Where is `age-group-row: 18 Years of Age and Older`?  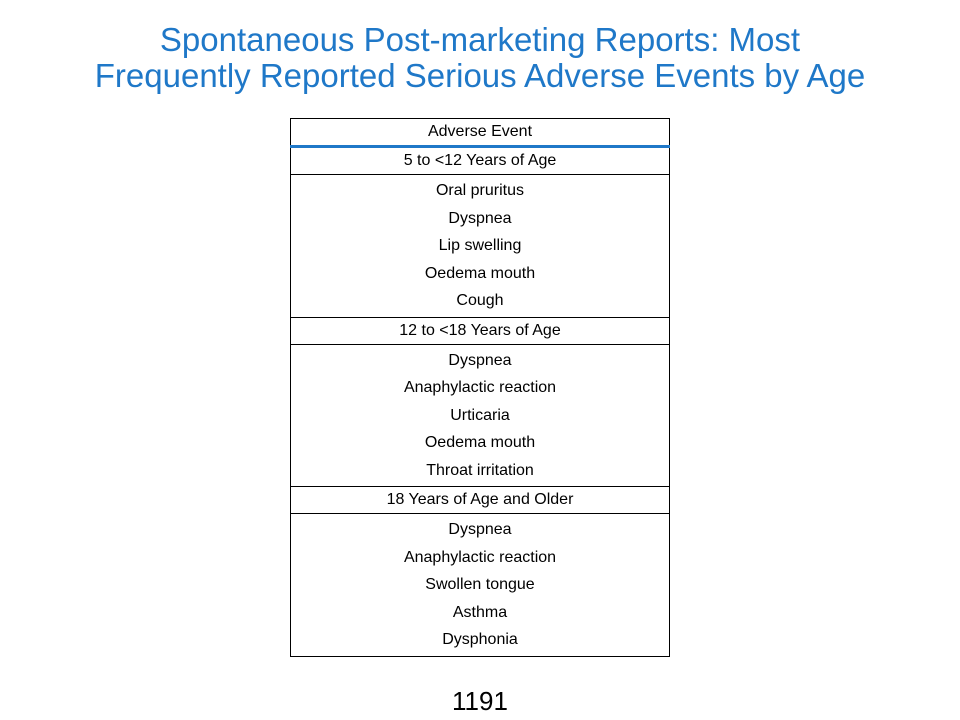
age-group-row: 18 Years of Age and Older is located at coordinates (480, 500).